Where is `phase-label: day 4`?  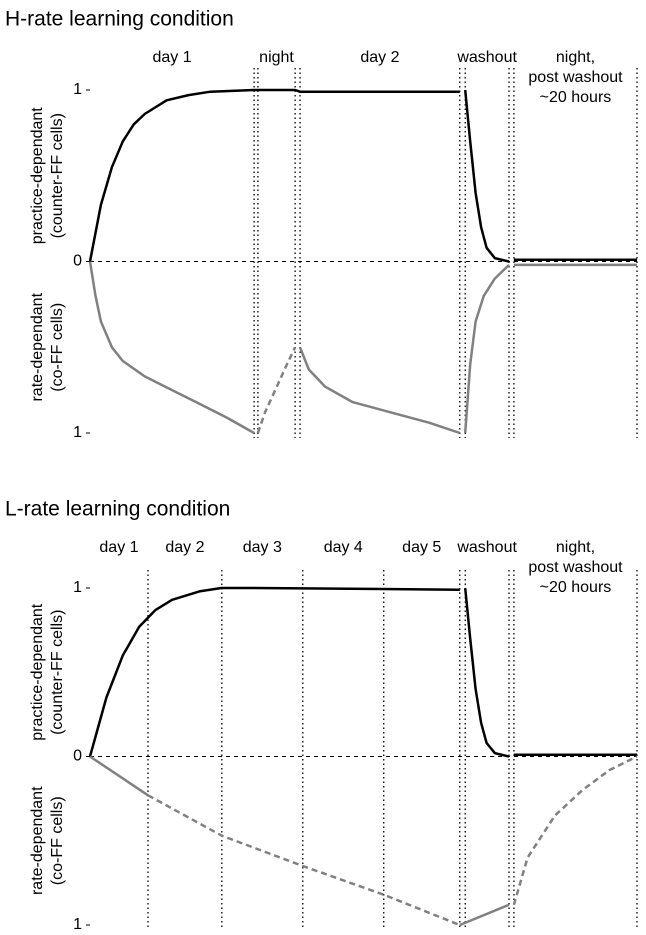 phase-label: day 4 is located at coordinates (343, 547).